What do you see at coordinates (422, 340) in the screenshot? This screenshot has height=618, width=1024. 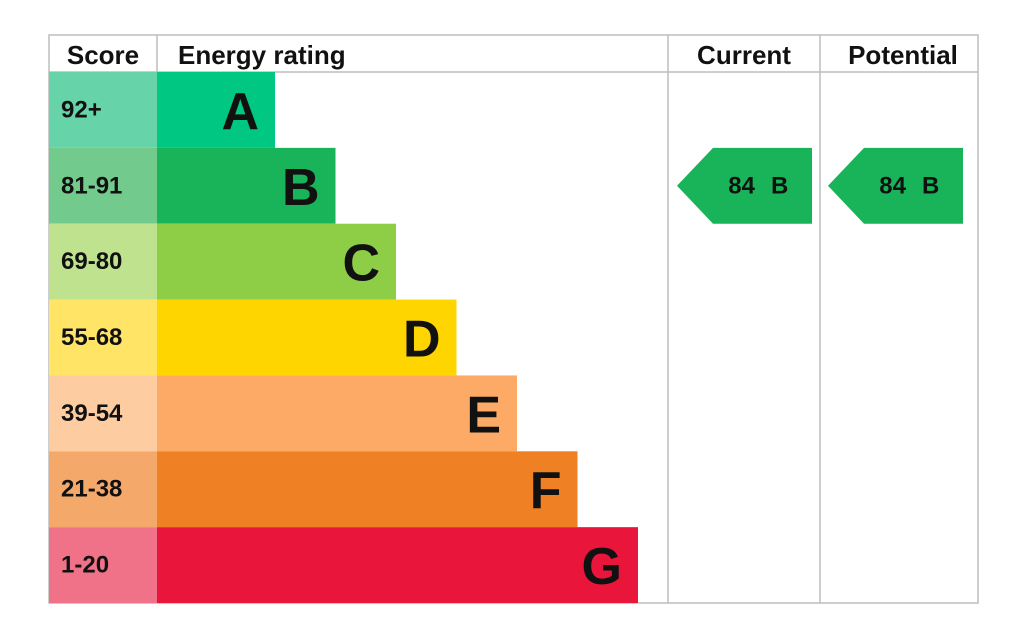 I see `rating-letter: D` at bounding box center [422, 340].